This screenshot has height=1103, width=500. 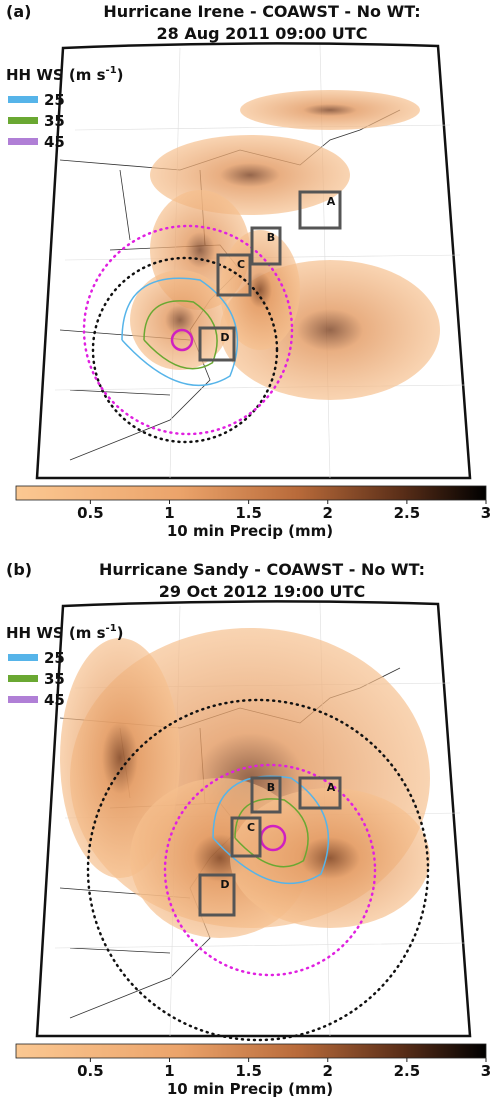 I want to click on panel-title: 29 Oct 2012 19:00 UTC, so click(x=262, y=591).